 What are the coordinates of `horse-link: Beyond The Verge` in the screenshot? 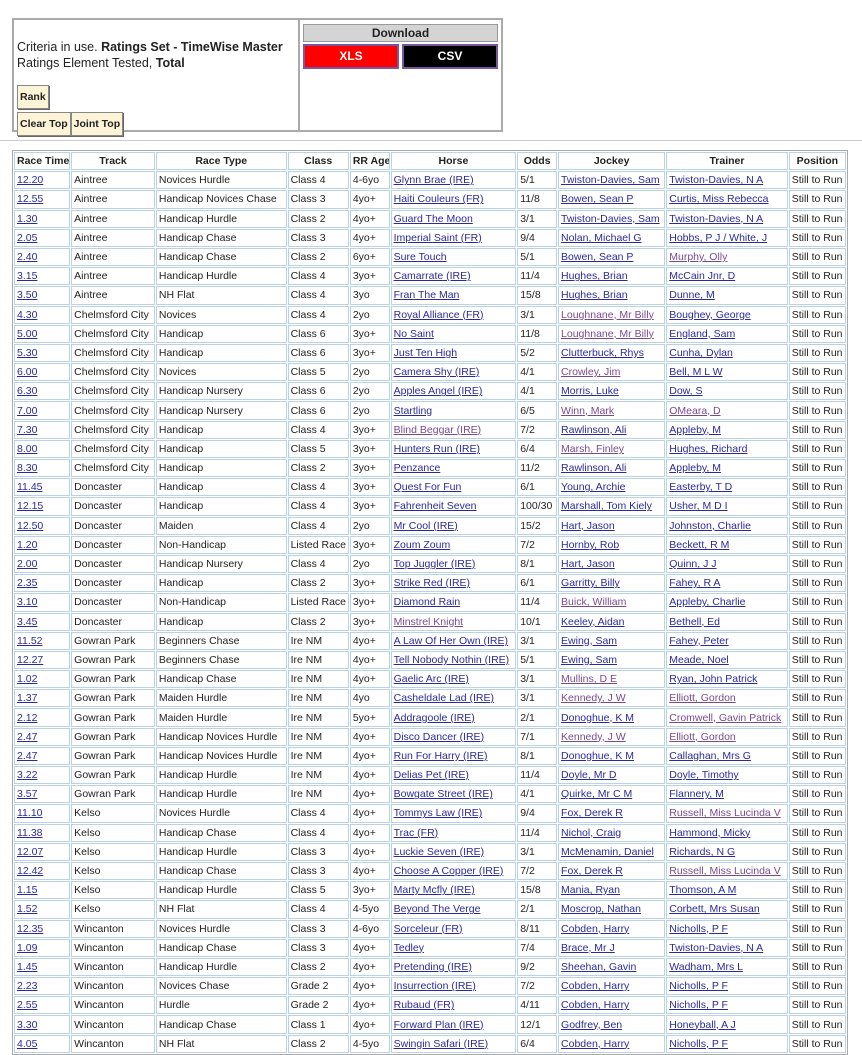 It's located at (437, 909).